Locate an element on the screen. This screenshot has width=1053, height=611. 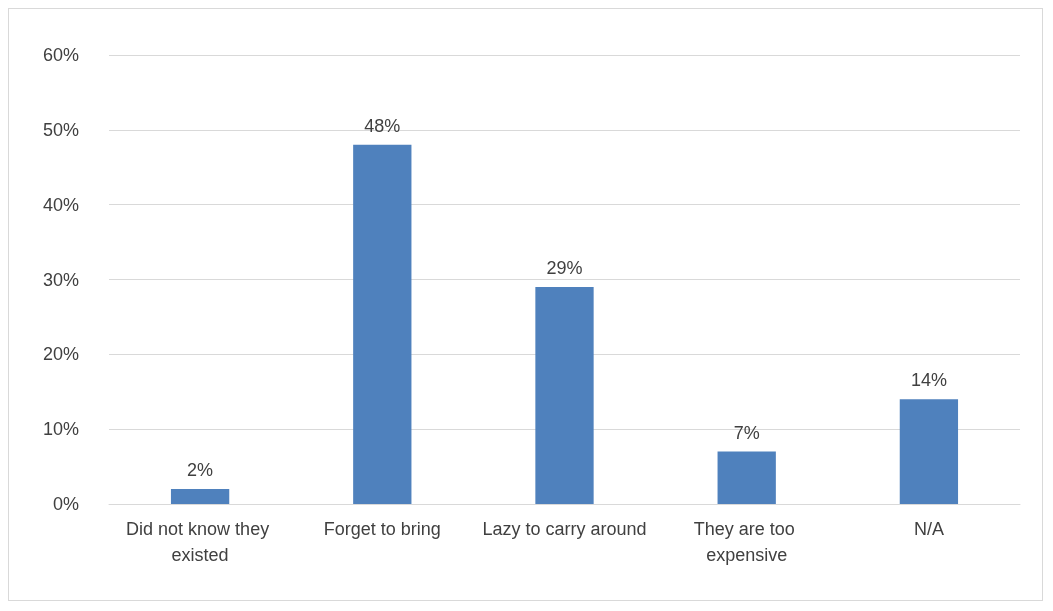
data-label: 7% is located at coordinates (746, 432).